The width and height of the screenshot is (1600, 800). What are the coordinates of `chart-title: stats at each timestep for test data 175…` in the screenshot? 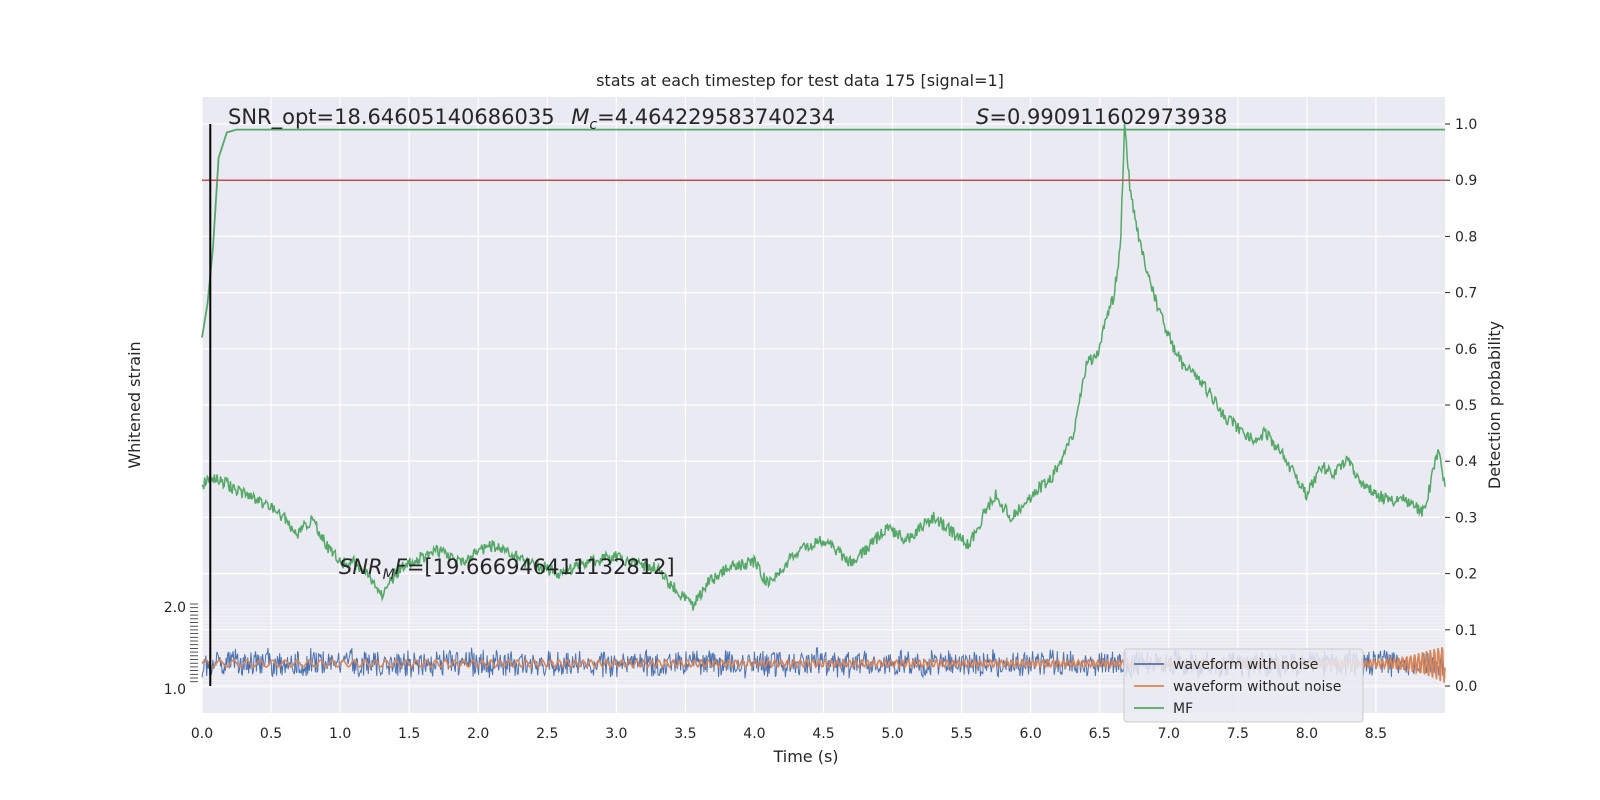 It's located at (800, 80).